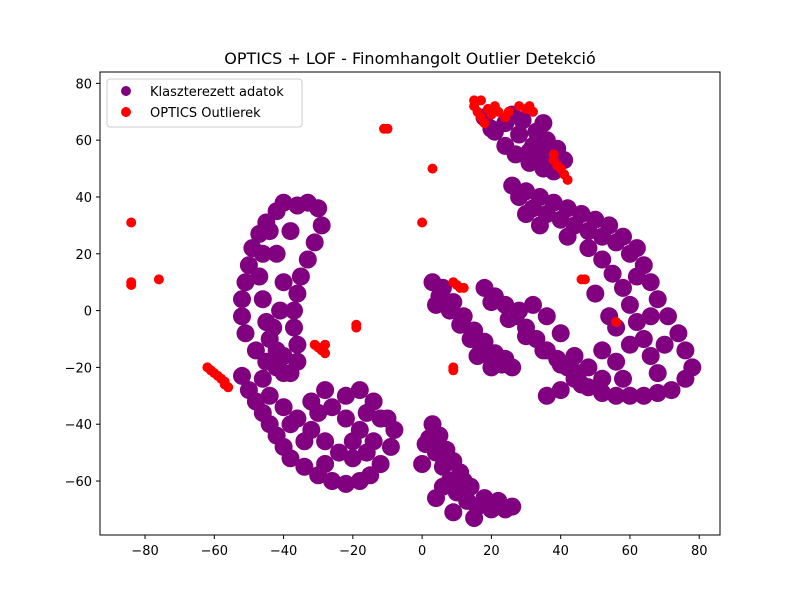 The width and height of the screenshot is (800, 600). What do you see at coordinates (699, 551) in the screenshot?
I see `x-tick-label: 80` at bounding box center [699, 551].